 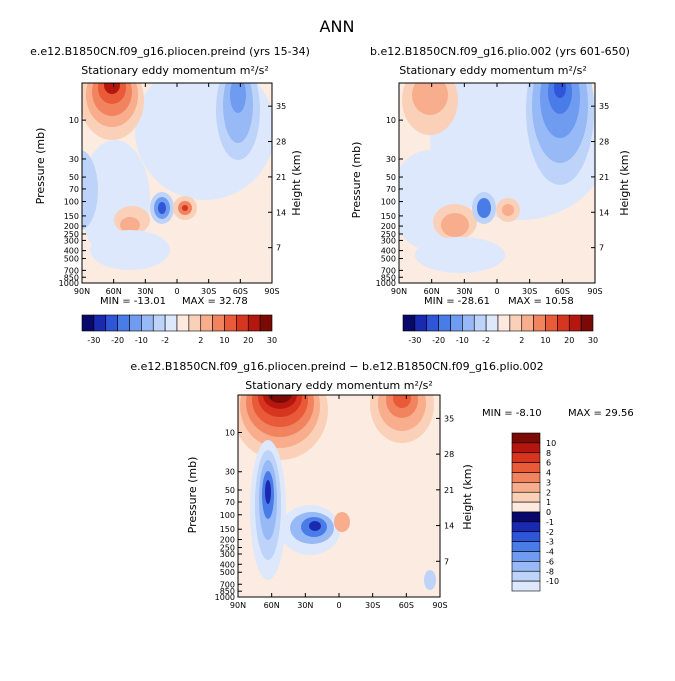 What do you see at coordinates (74, 159) in the screenshot?
I see `y-tick-label: 30` at bounding box center [74, 159].